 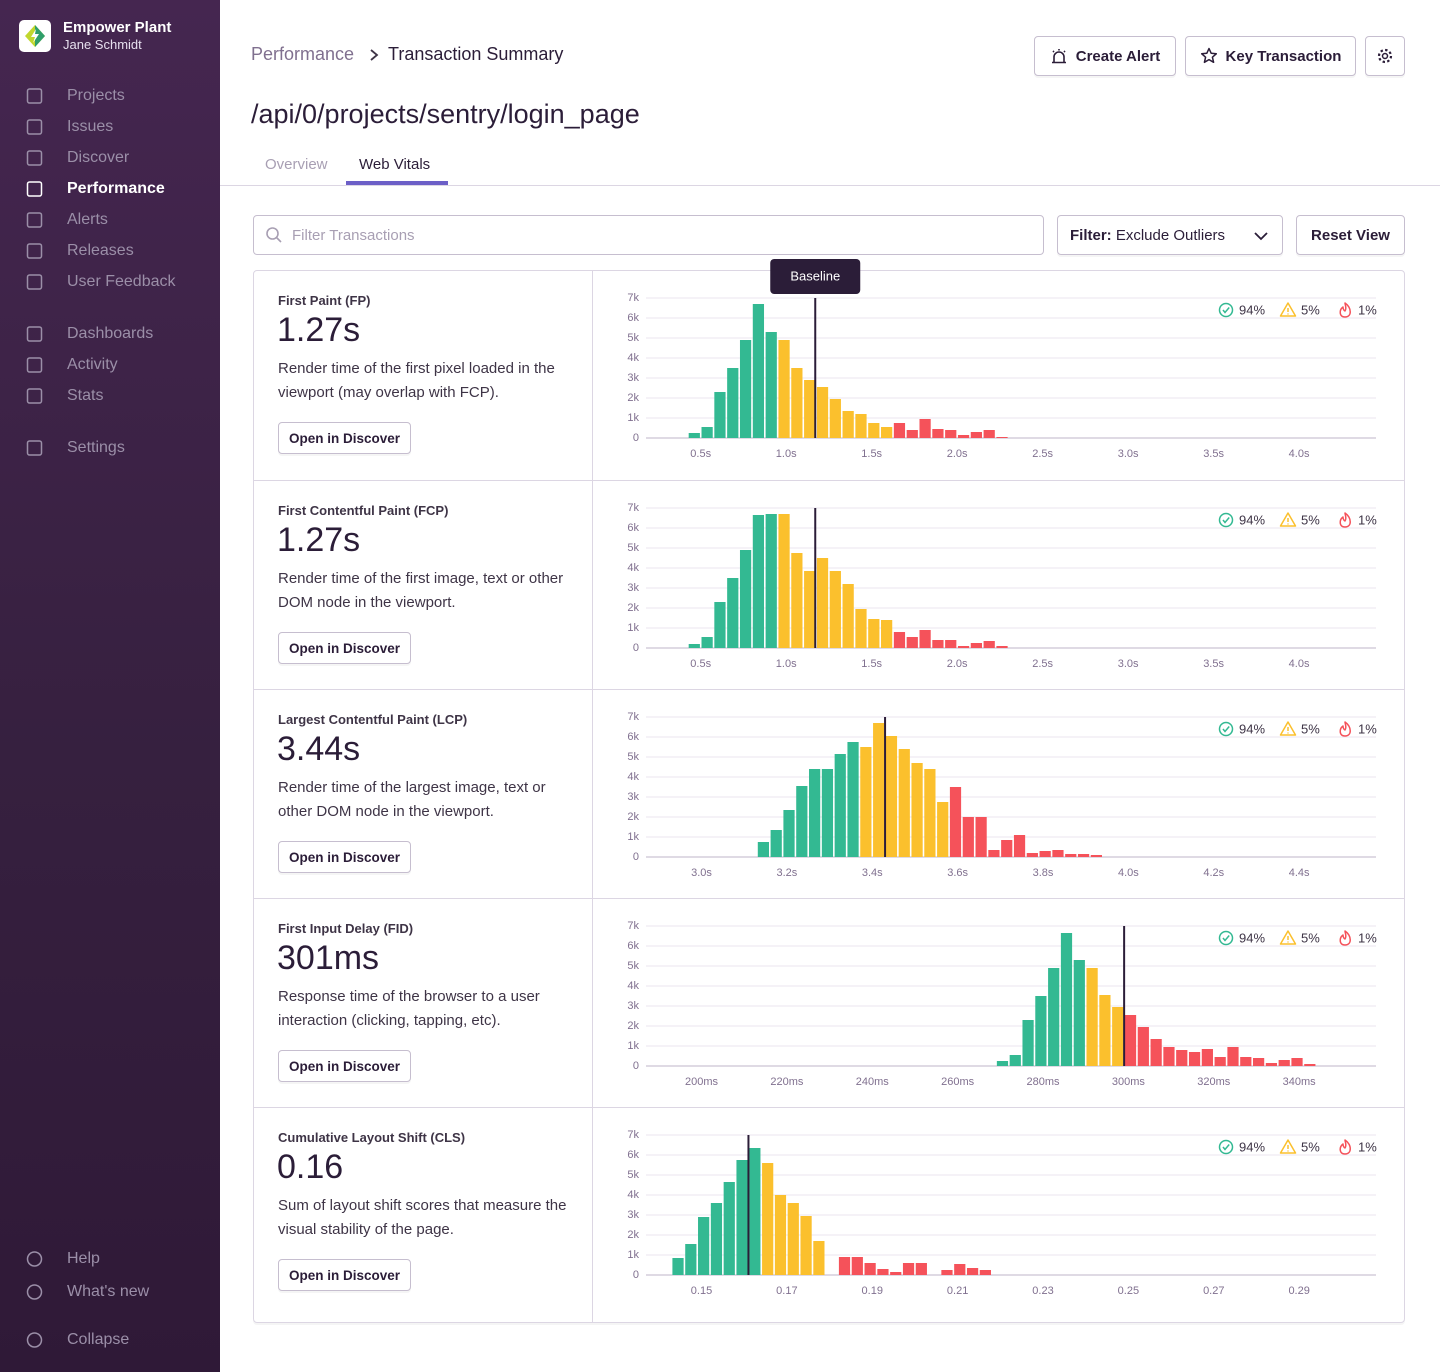 What do you see at coordinates (96, 95) in the screenshot?
I see `nav-item: Projects` at bounding box center [96, 95].